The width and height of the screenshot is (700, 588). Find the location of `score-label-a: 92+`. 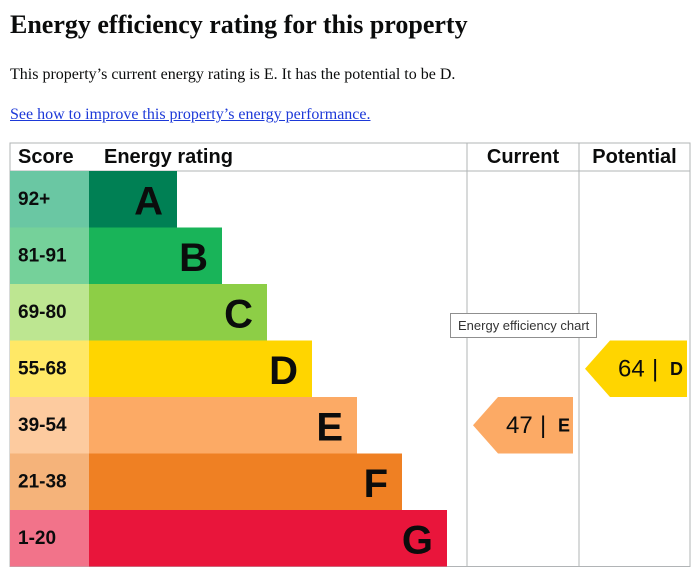

score-label-a: 92+ is located at coordinates (34, 199).